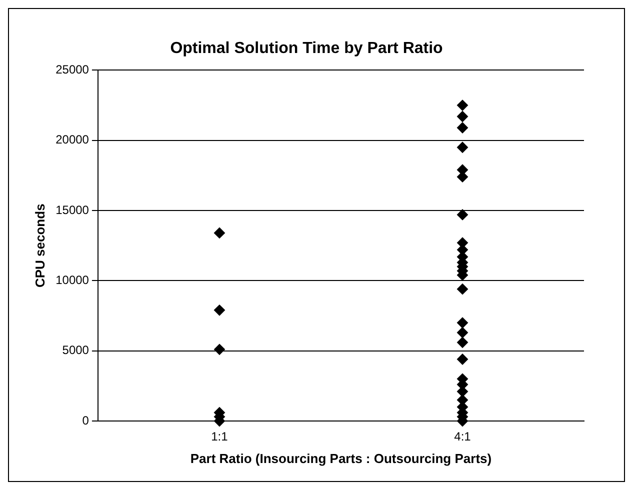 This screenshot has height=490, width=633. Describe the element at coordinates (307, 49) in the screenshot. I see `chart-title: Optimal Solution Time by Part Ratio` at that location.